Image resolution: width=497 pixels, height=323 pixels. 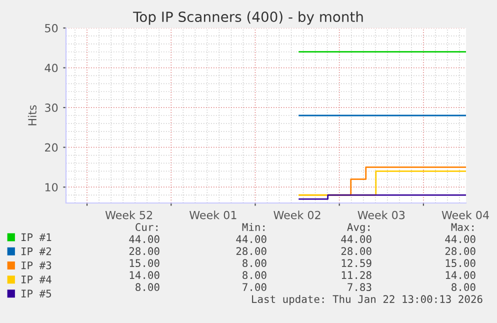 I want to click on y-tick-label: 50, so click(x=51, y=28).